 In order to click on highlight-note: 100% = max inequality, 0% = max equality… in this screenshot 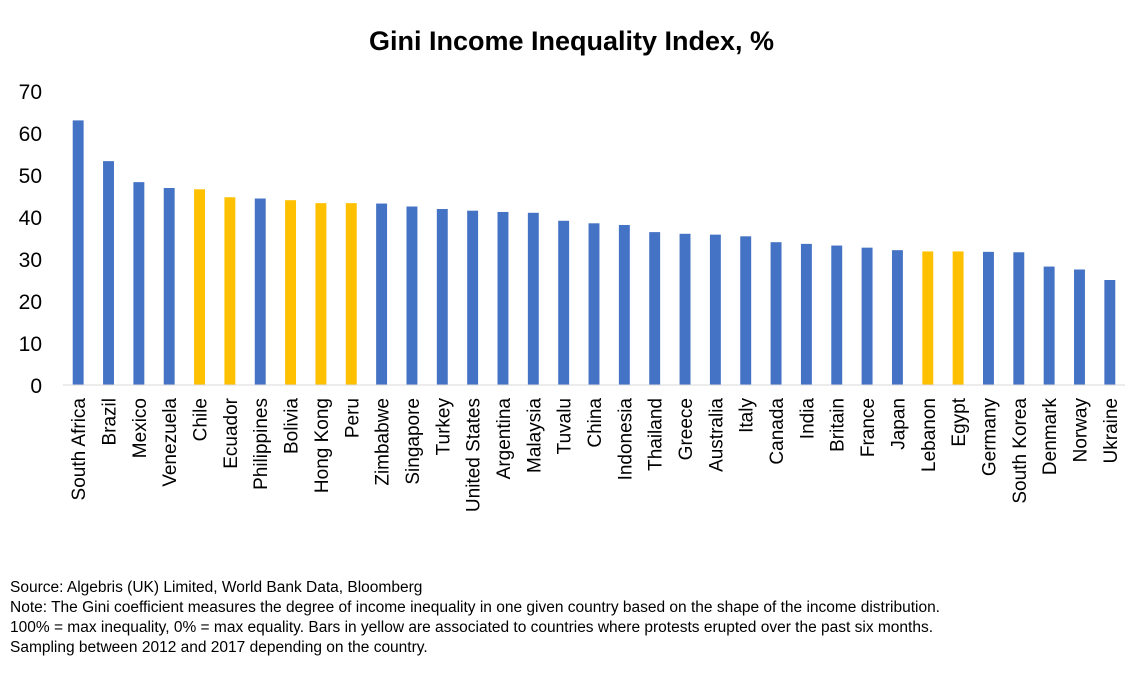, I will do `click(472, 627)`.